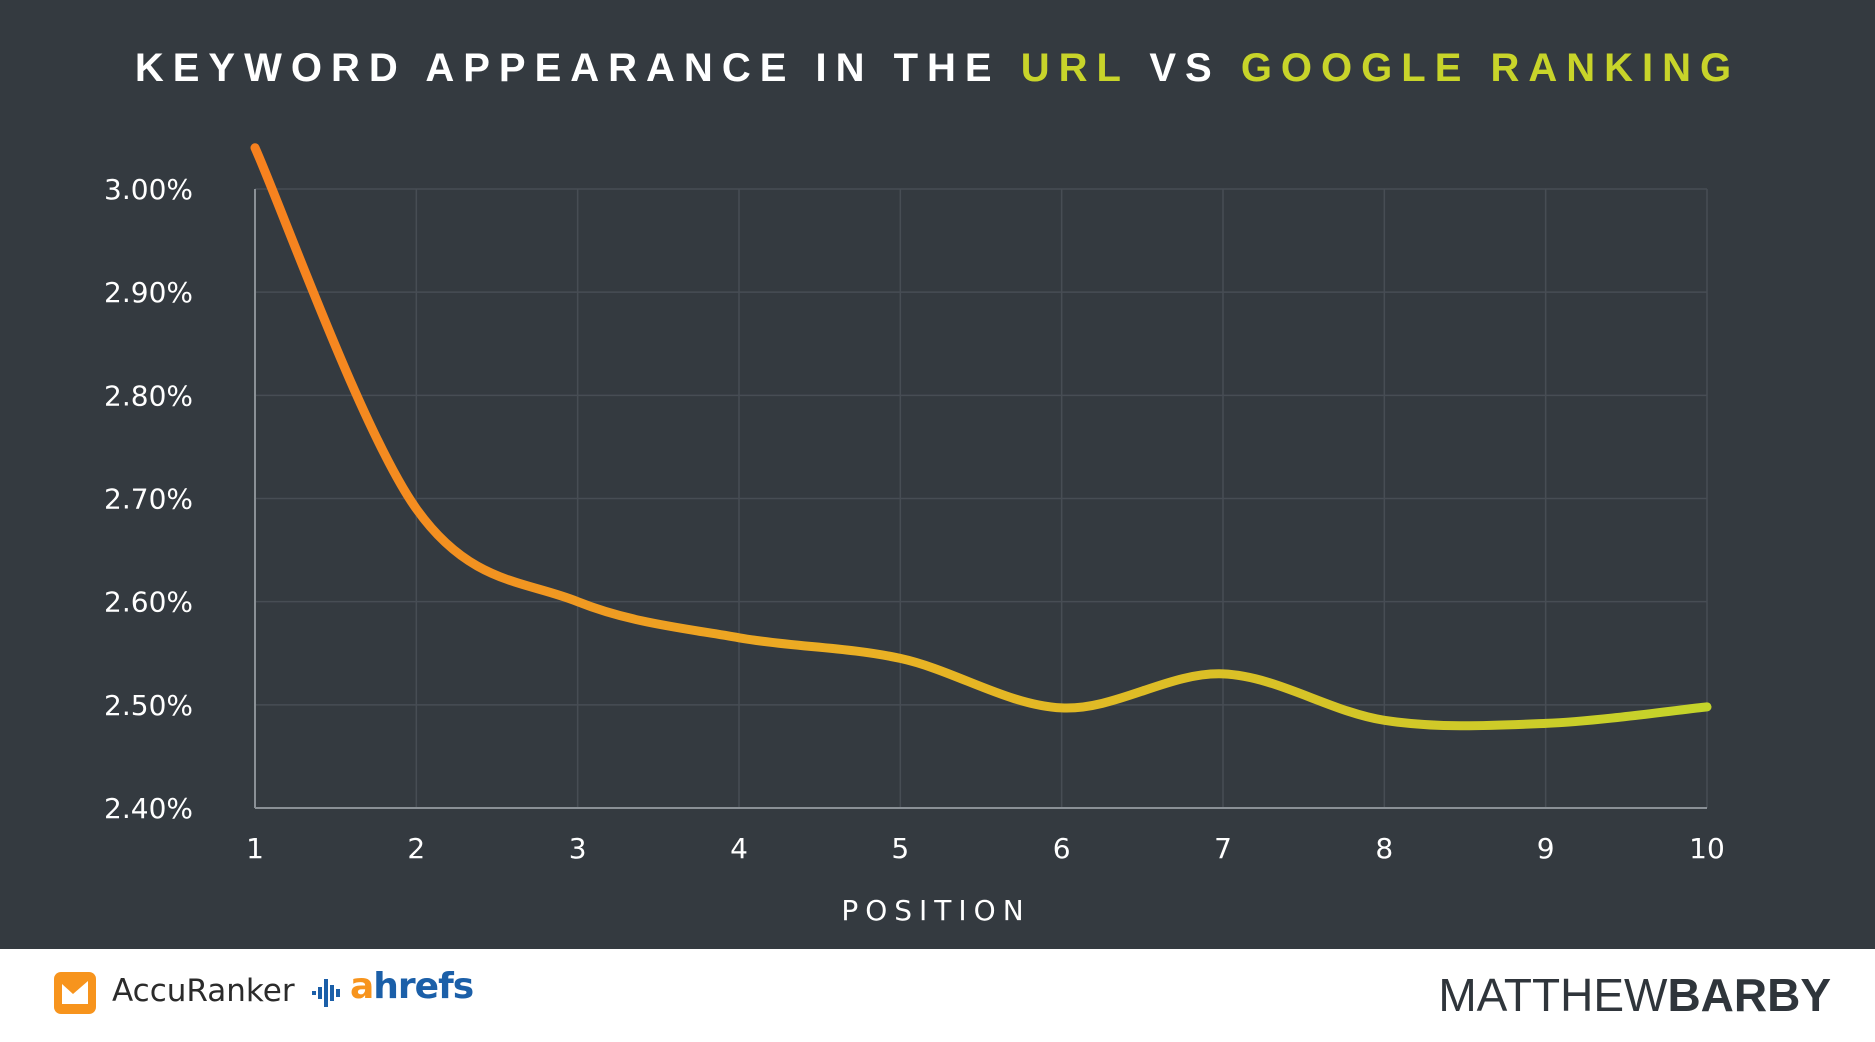 This screenshot has height=1042, width=1875. What do you see at coordinates (1384, 848) in the screenshot?
I see `x-tick-label: 8` at bounding box center [1384, 848].